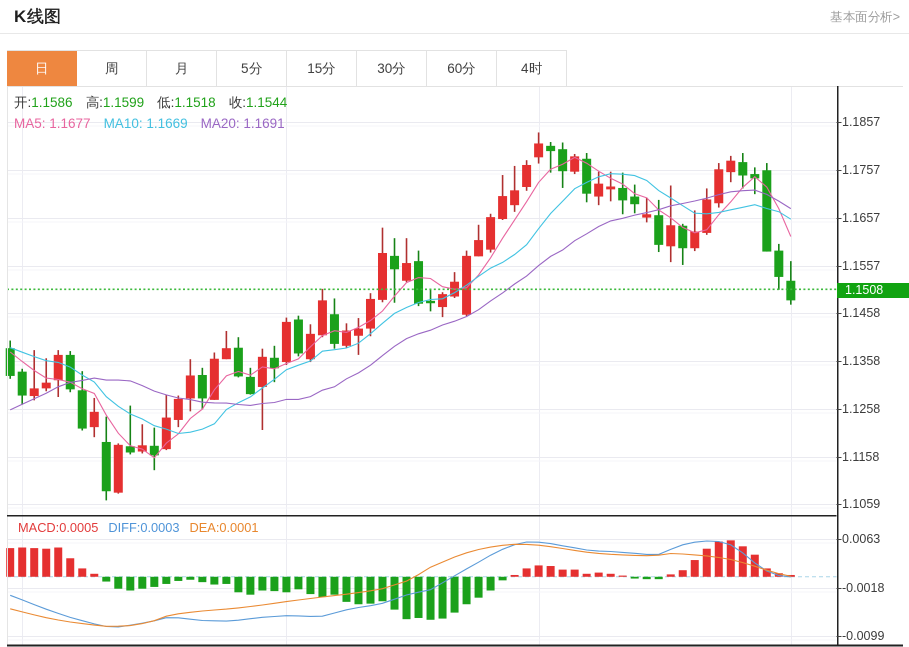 The width and height of the screenshot is (909, 647). Describe the element at coordinates (144, 527) in the screenshot. I see `macd-legend-item-diff: DIFF:0.0003` at that location.